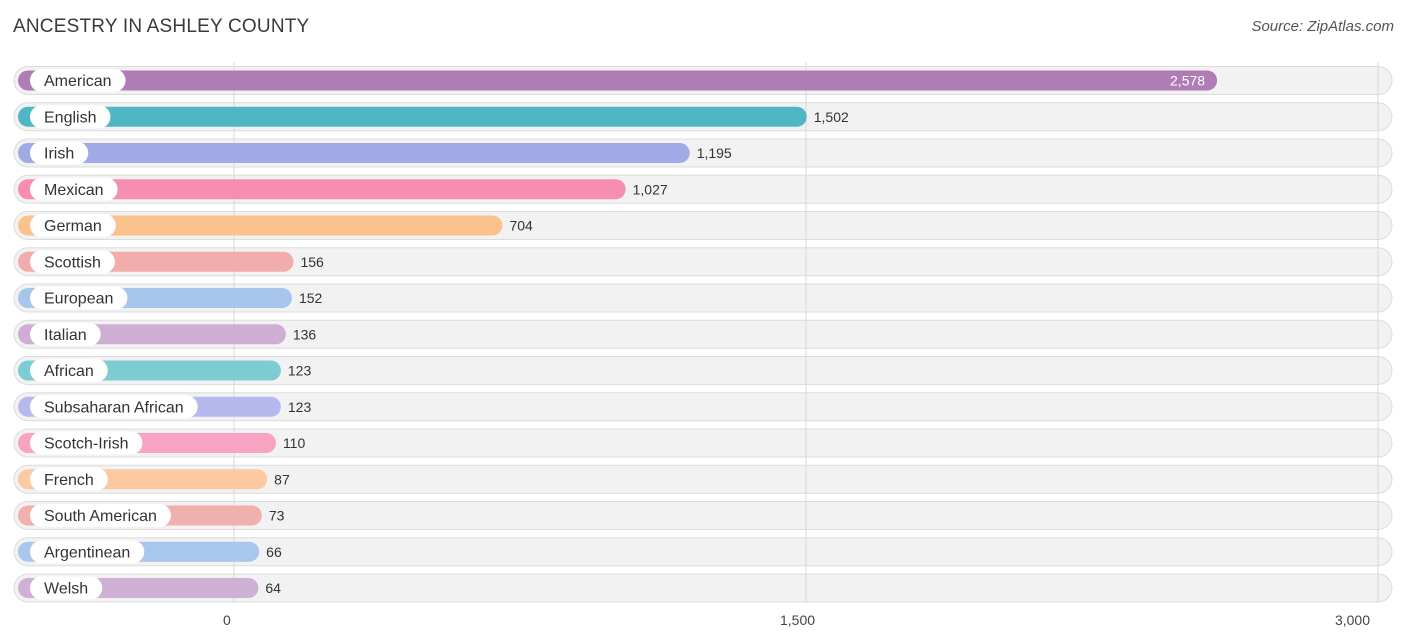 The image size is (1406, 644). What do you see at coordinates (312, 262) in the screenshot?
I see `value-label: 156` at bounding box center [312, 262].